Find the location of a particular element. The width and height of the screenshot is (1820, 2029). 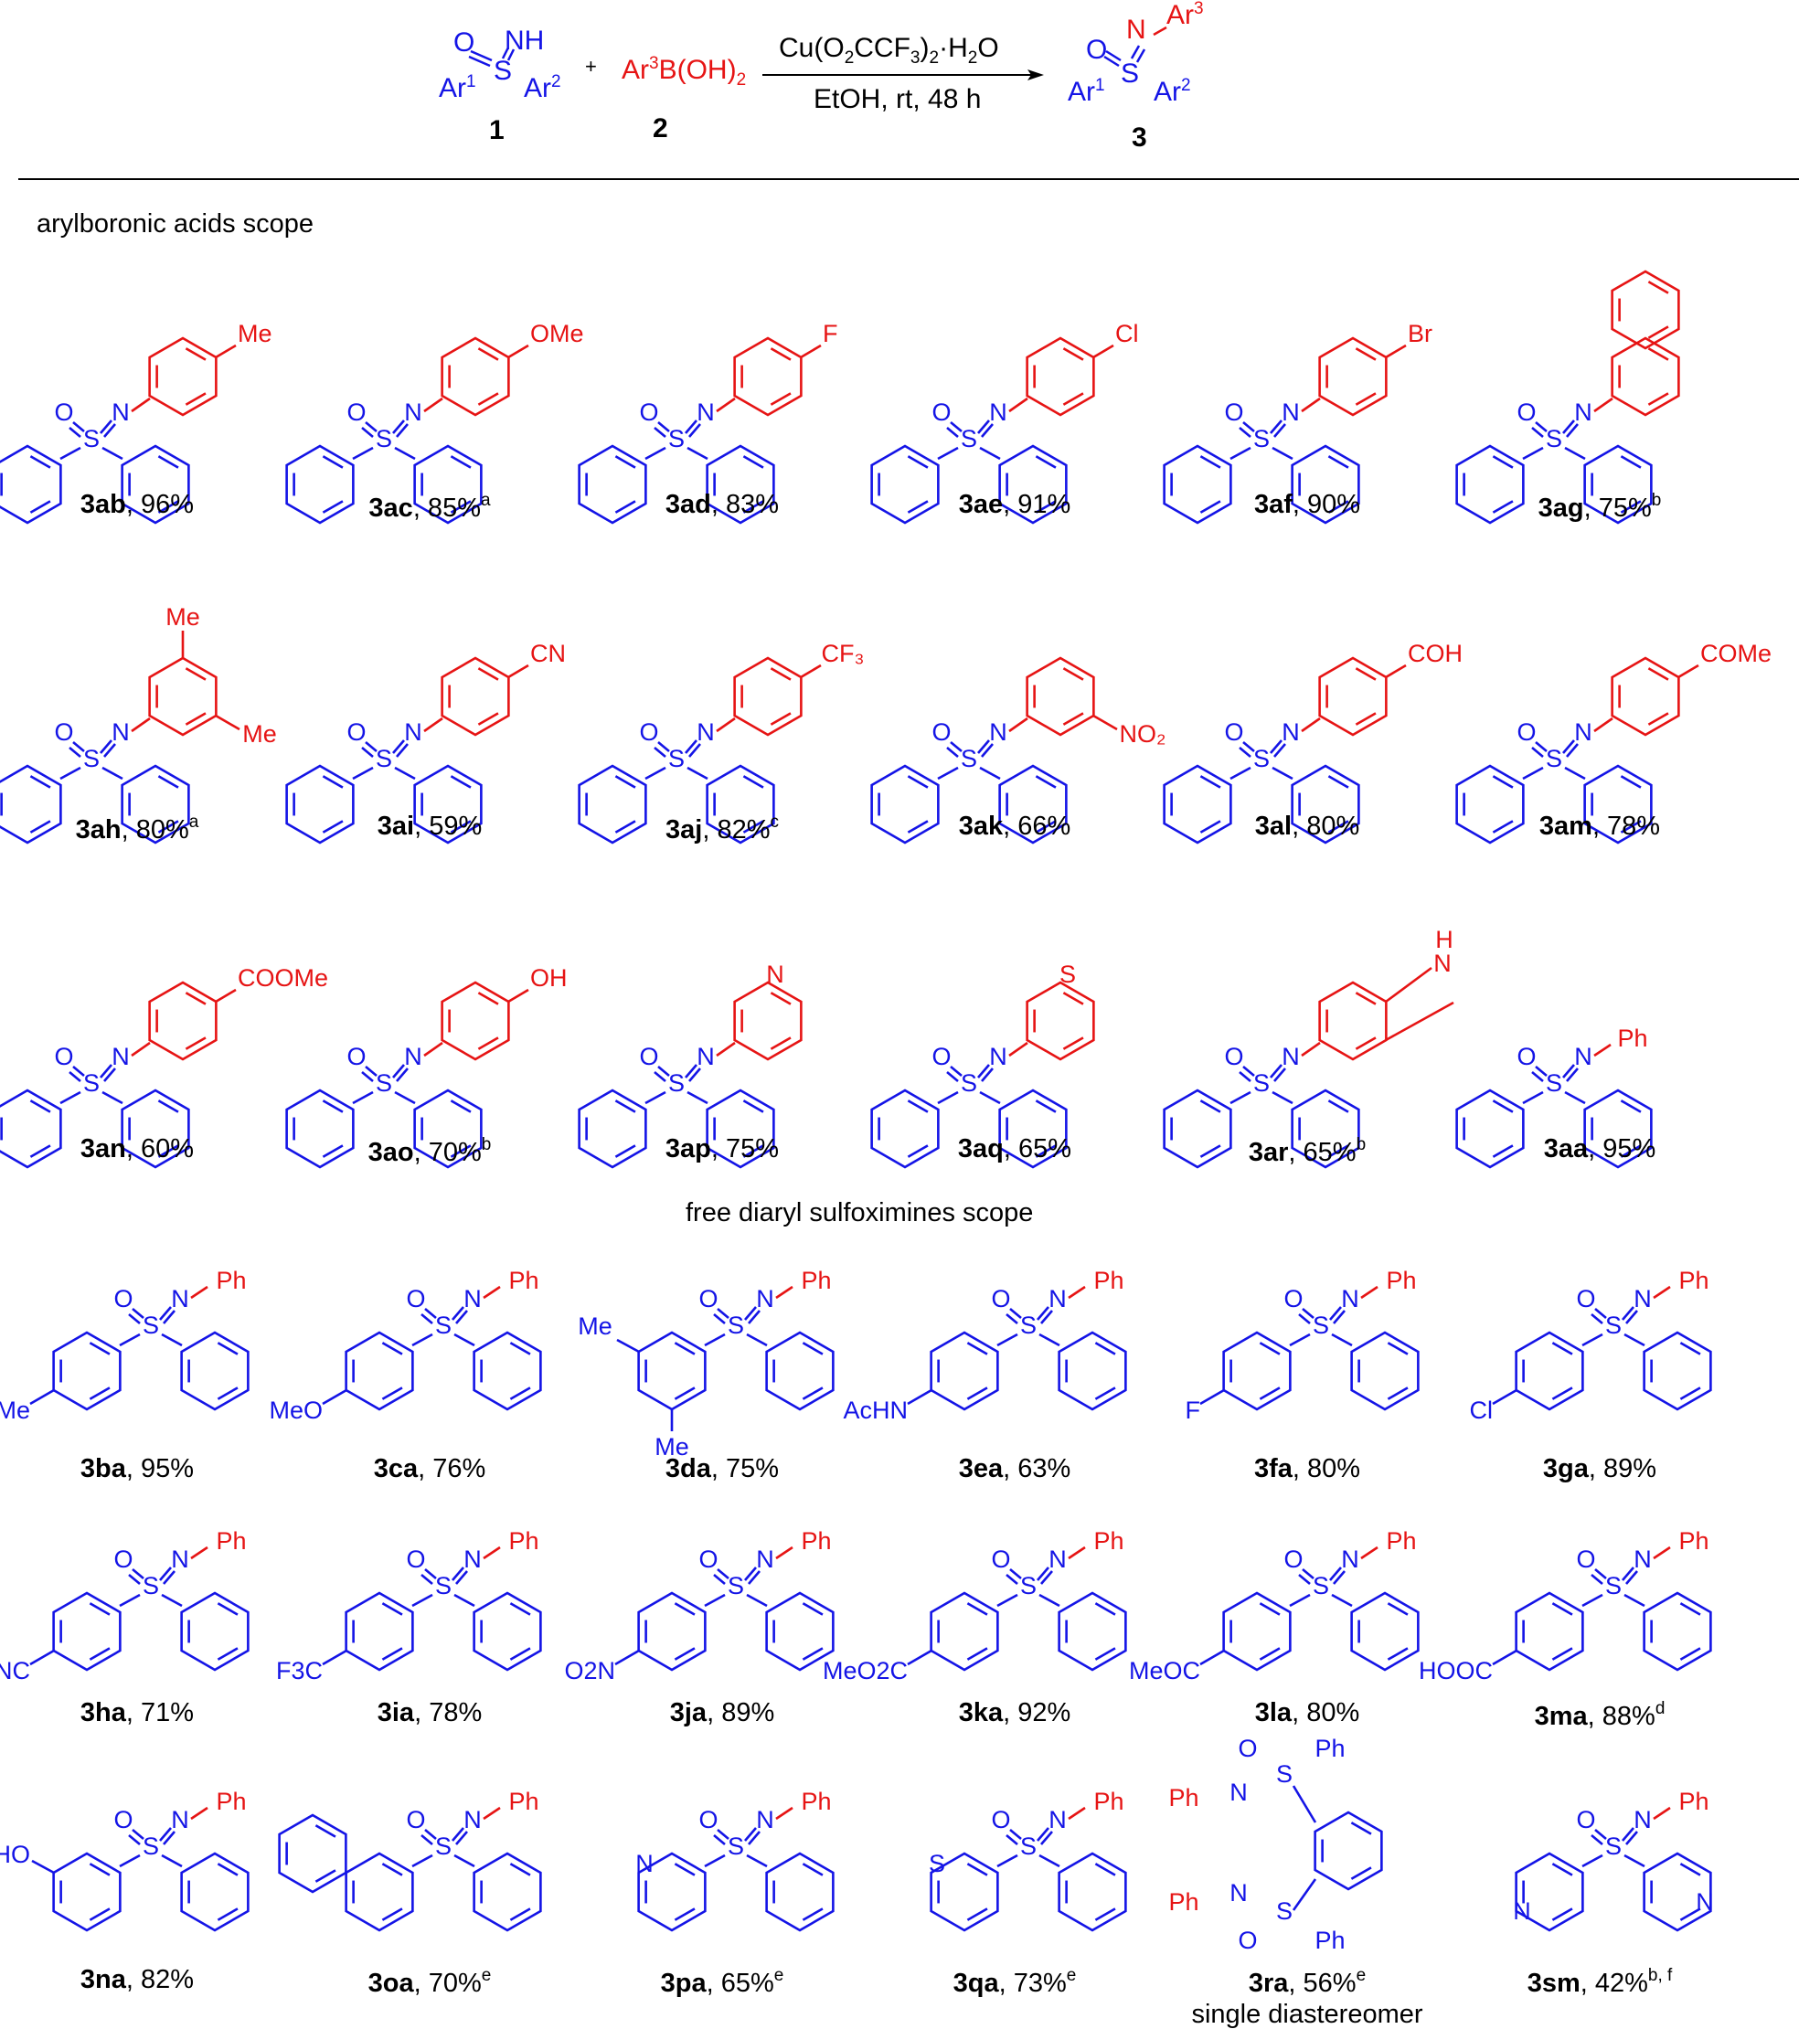

compound-id: 3aj is located at coordinates (684, 830).